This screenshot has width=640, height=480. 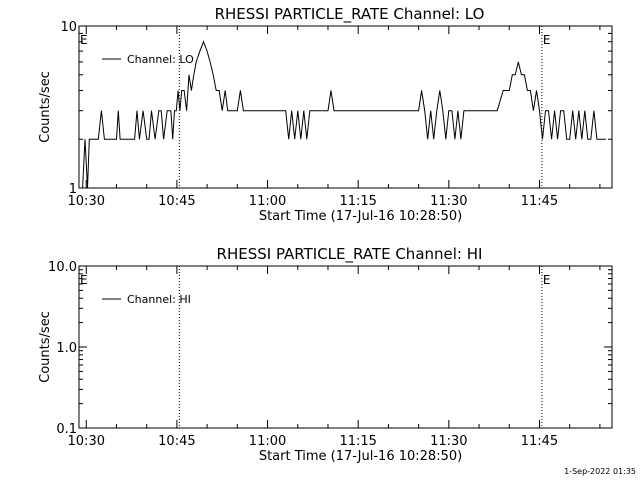 What do you see at coordinates (73, 189) in the screenshot?
I see `panel-1-y-tick-label: 1` at bounding box center [73, 189].